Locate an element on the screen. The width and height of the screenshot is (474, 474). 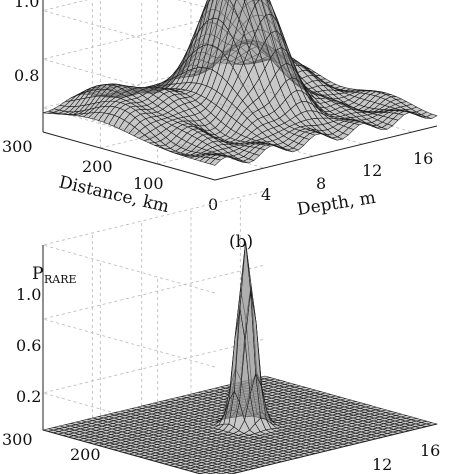
z-tick-1-0: 1.0 is located at coordinates (28, 294).